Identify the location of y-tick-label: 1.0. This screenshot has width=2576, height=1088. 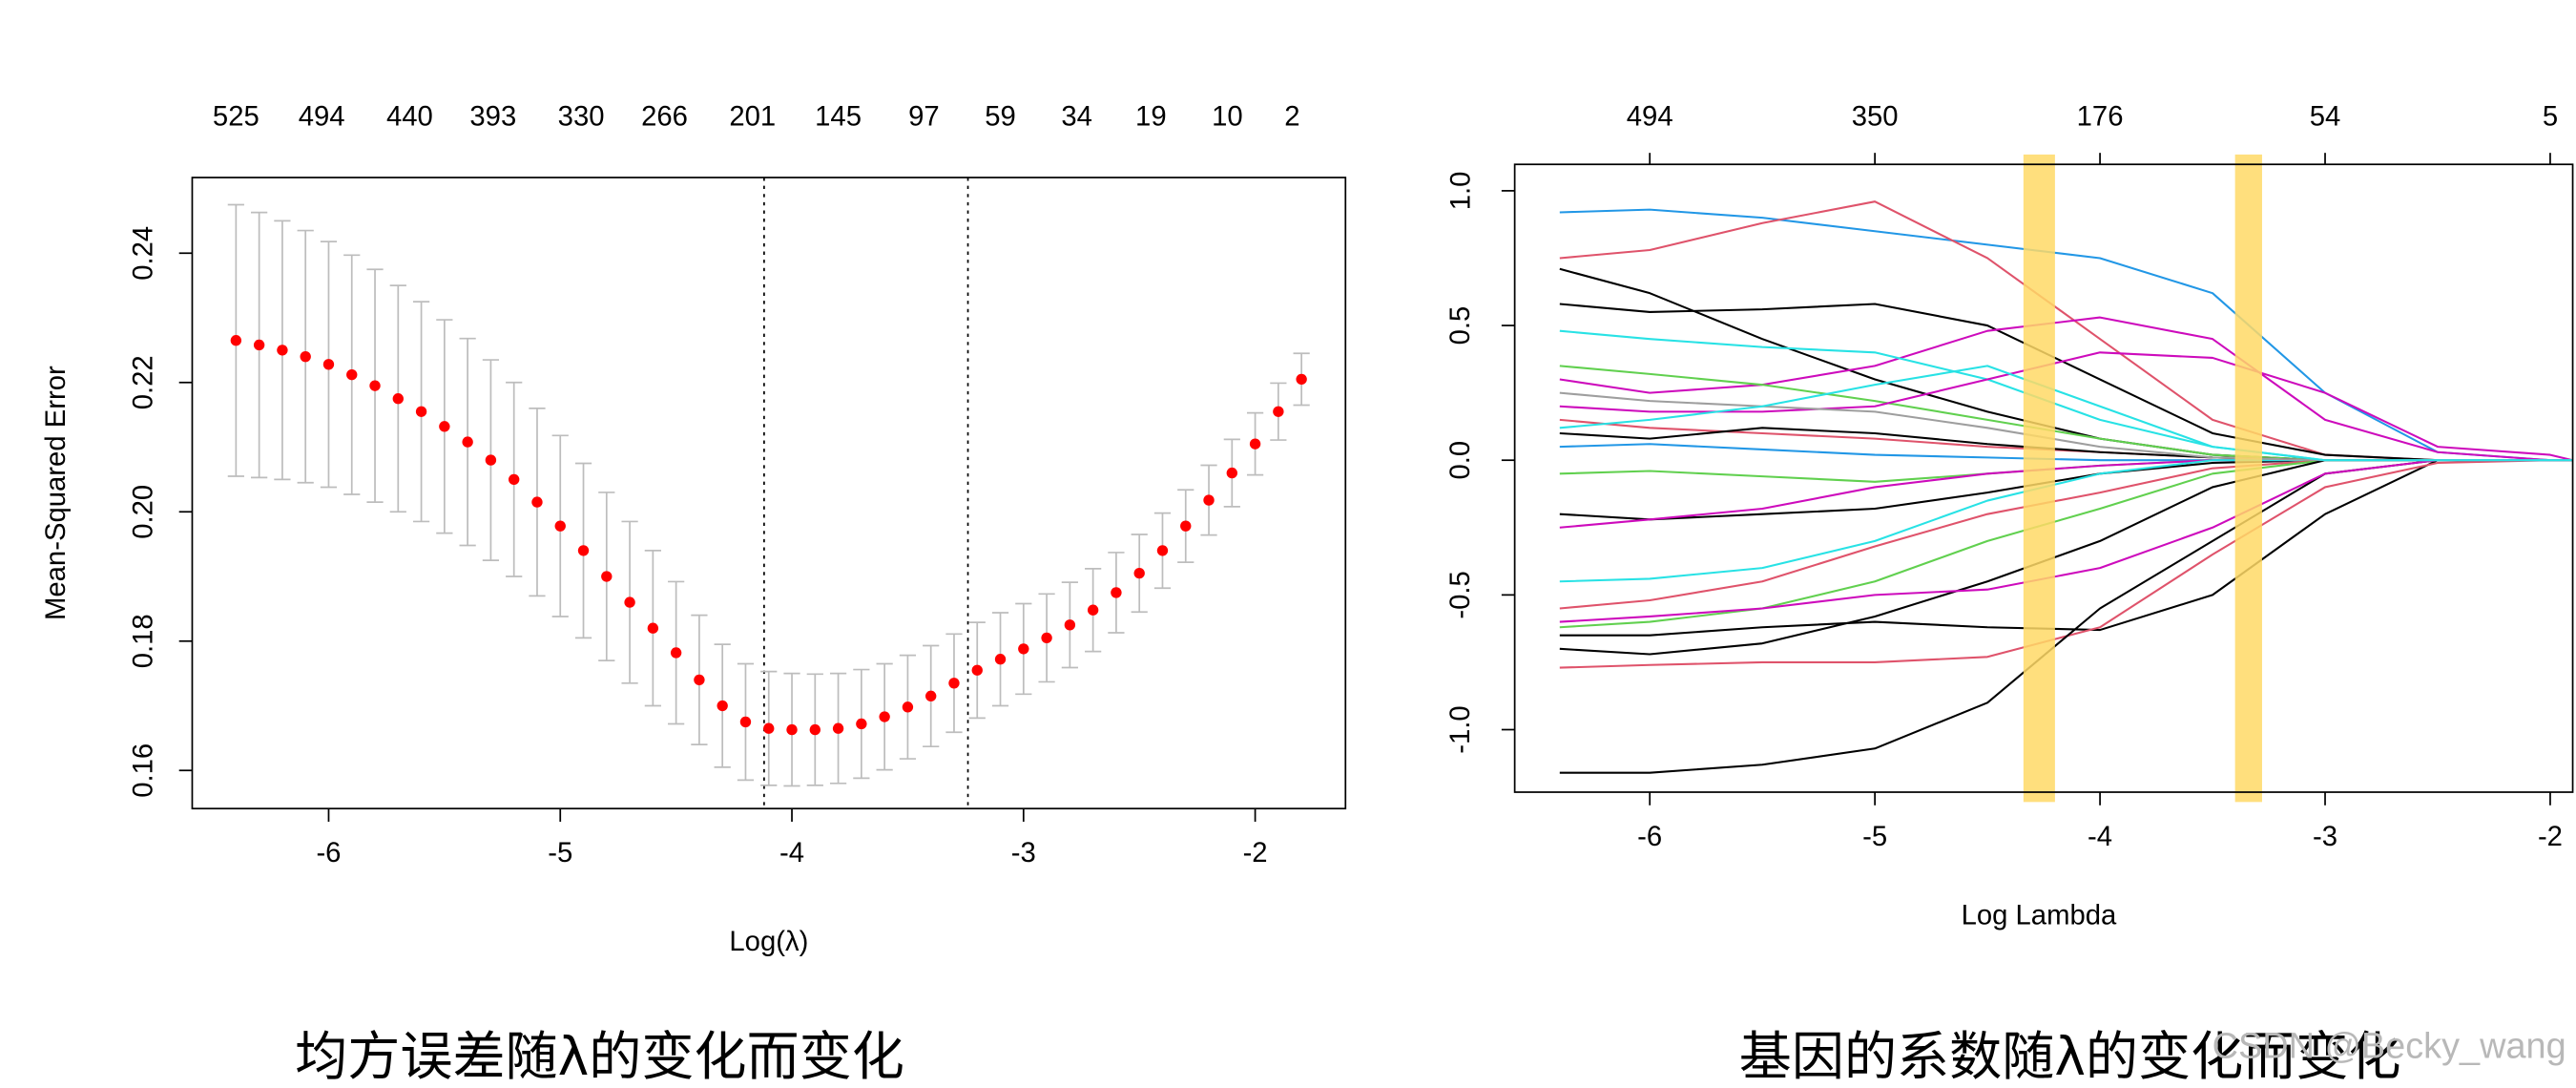
(1460, 191).